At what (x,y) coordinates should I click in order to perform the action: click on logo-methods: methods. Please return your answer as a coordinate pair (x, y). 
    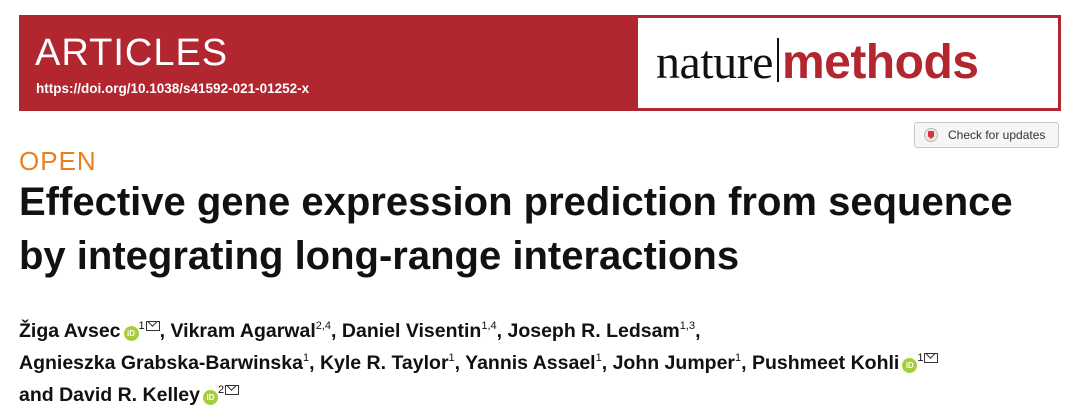
    Looking at the image, I should click on (880, 62).